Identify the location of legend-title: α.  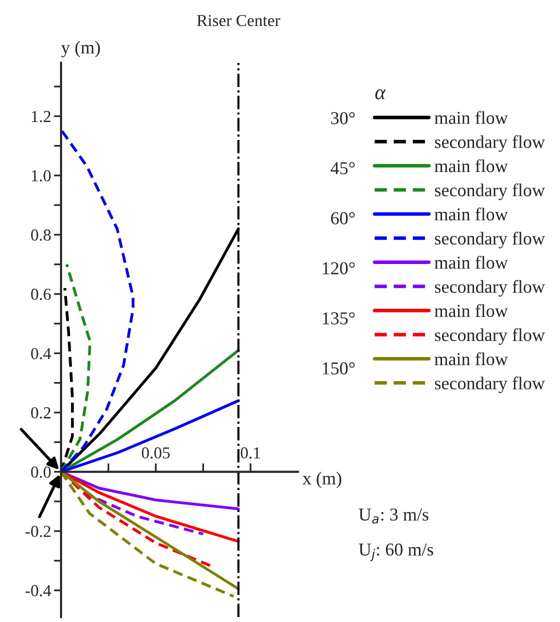
(380, 94).